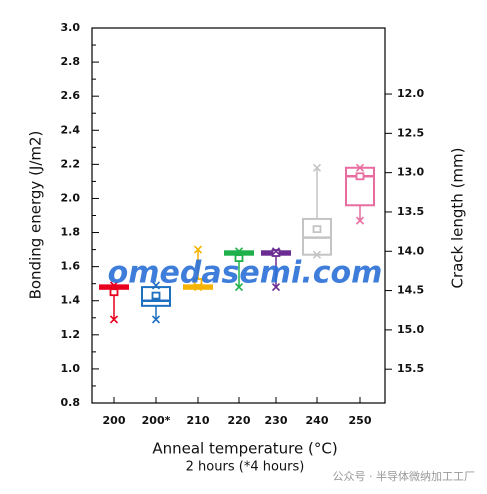 The height and width of the screenshot is (494, 487). What do you see at coordinates (114, 420) in the screenshot?
I see `x-tick-label: 200` at bounding box center [114, 420].